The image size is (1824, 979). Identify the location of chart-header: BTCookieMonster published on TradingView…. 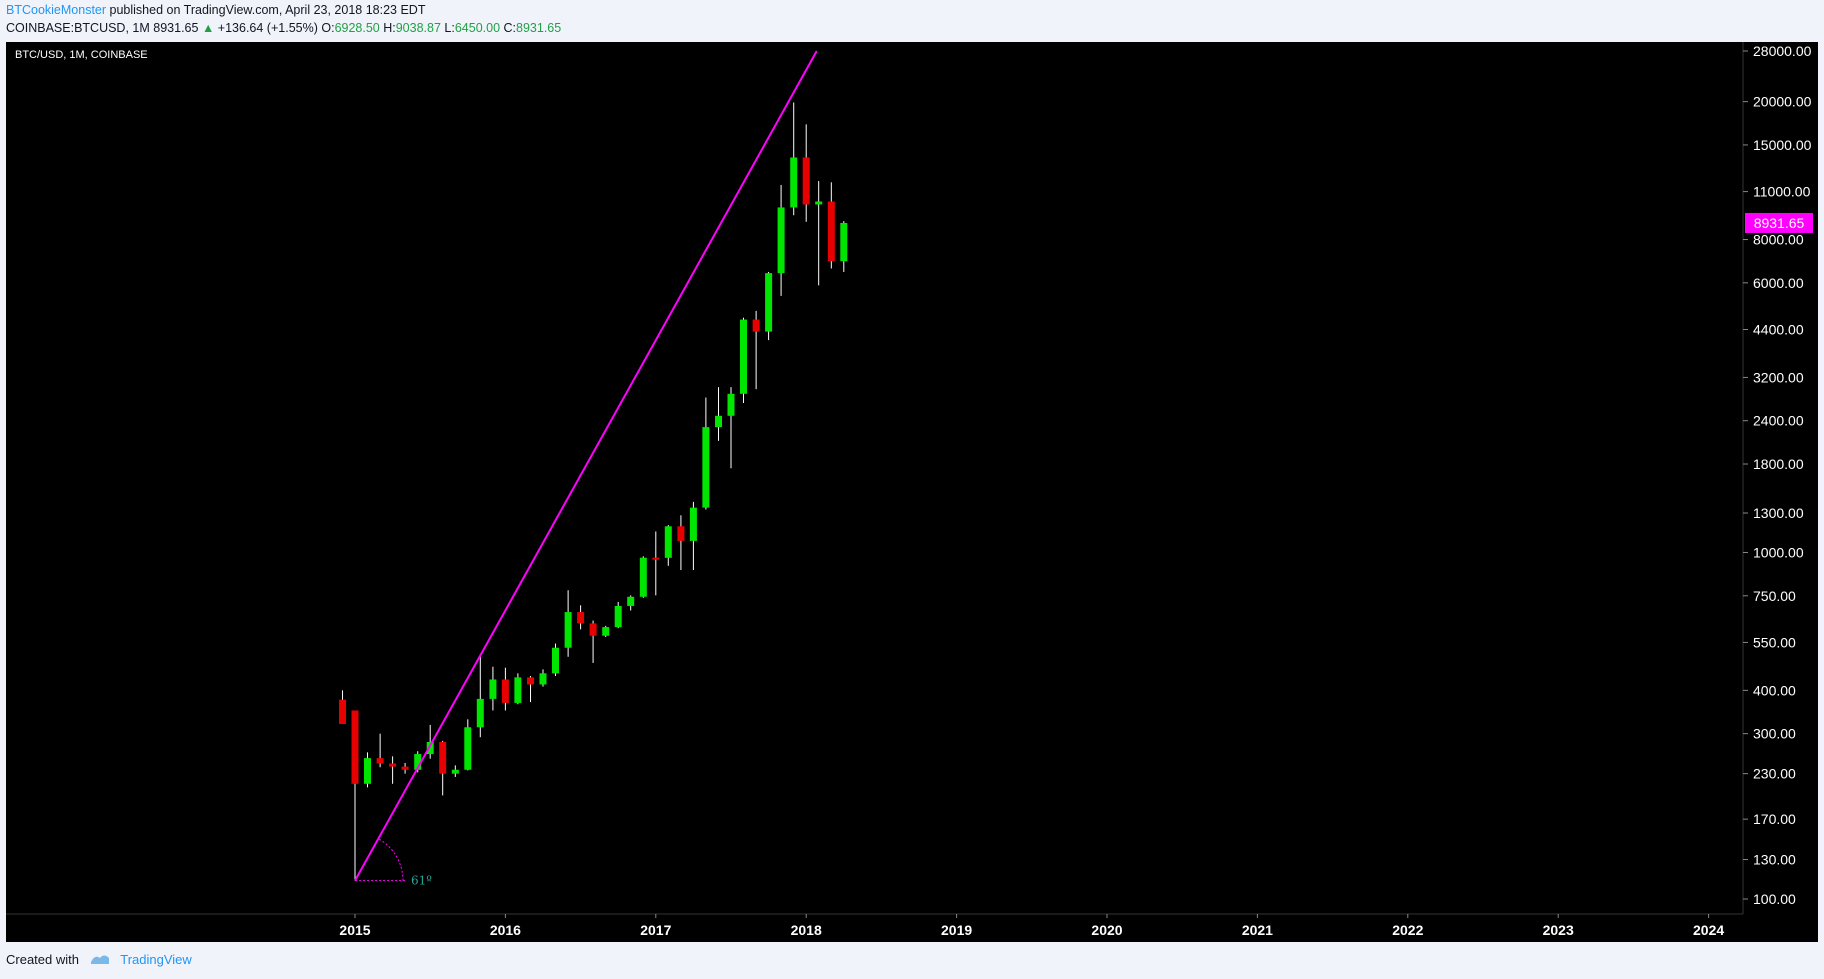
(906, 22).